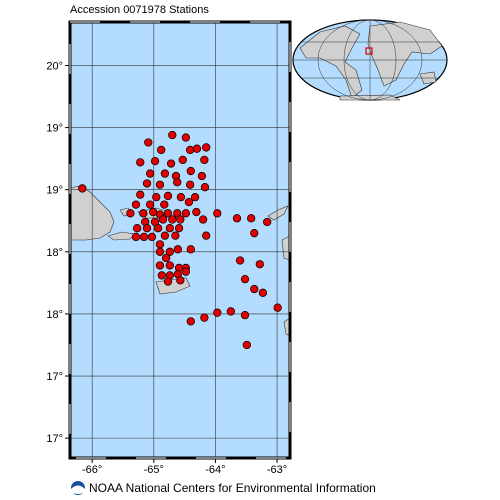 The width and height of the screenshot is (500, 500). Describe the element at coordinates (215, 470) in the screenshot. I see `x-tick-label: -64°` at that location.